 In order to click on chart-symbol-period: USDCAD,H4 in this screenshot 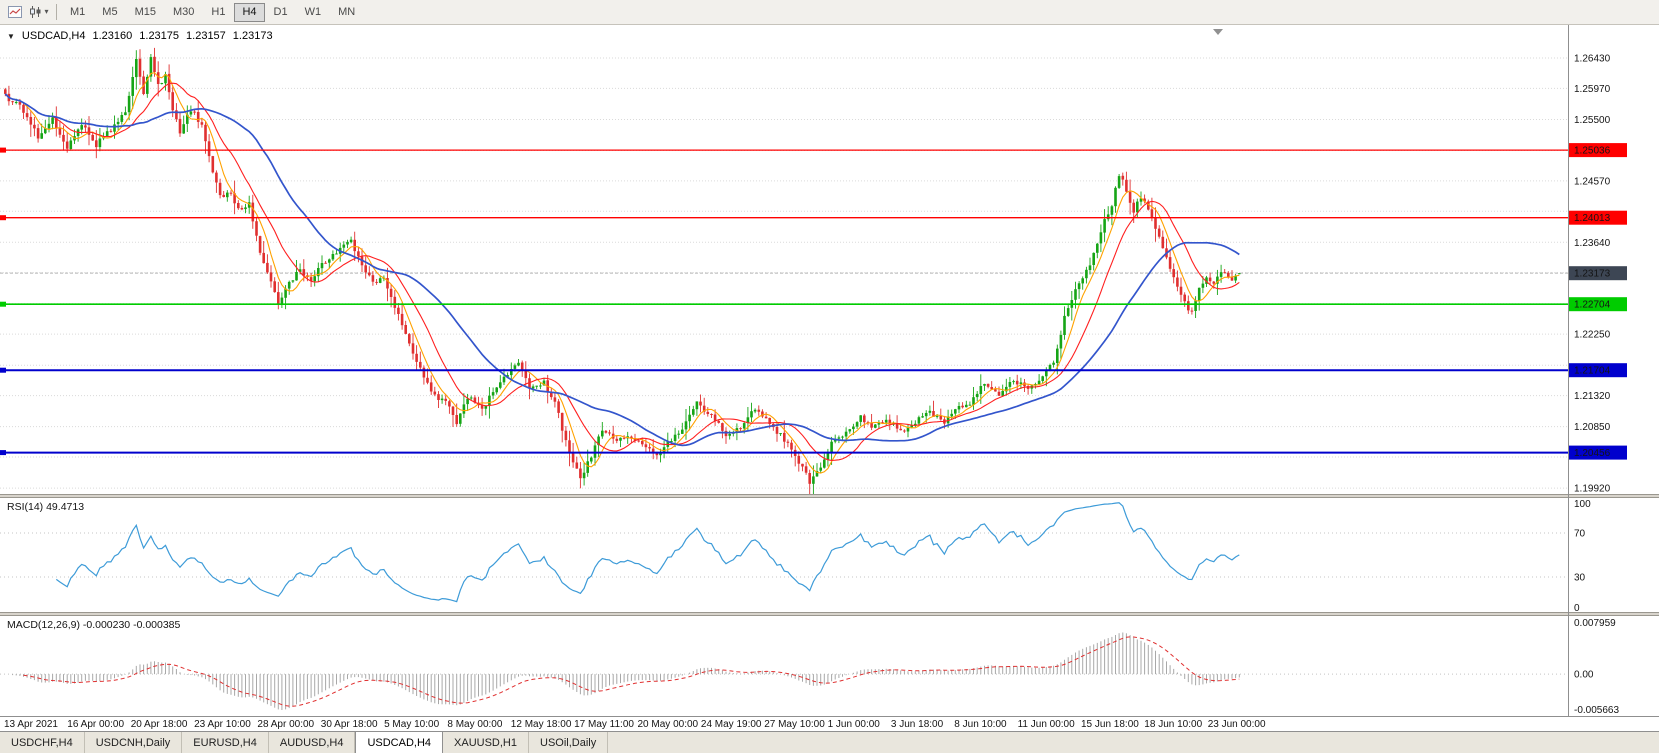, I will do `click(53, 36)`.